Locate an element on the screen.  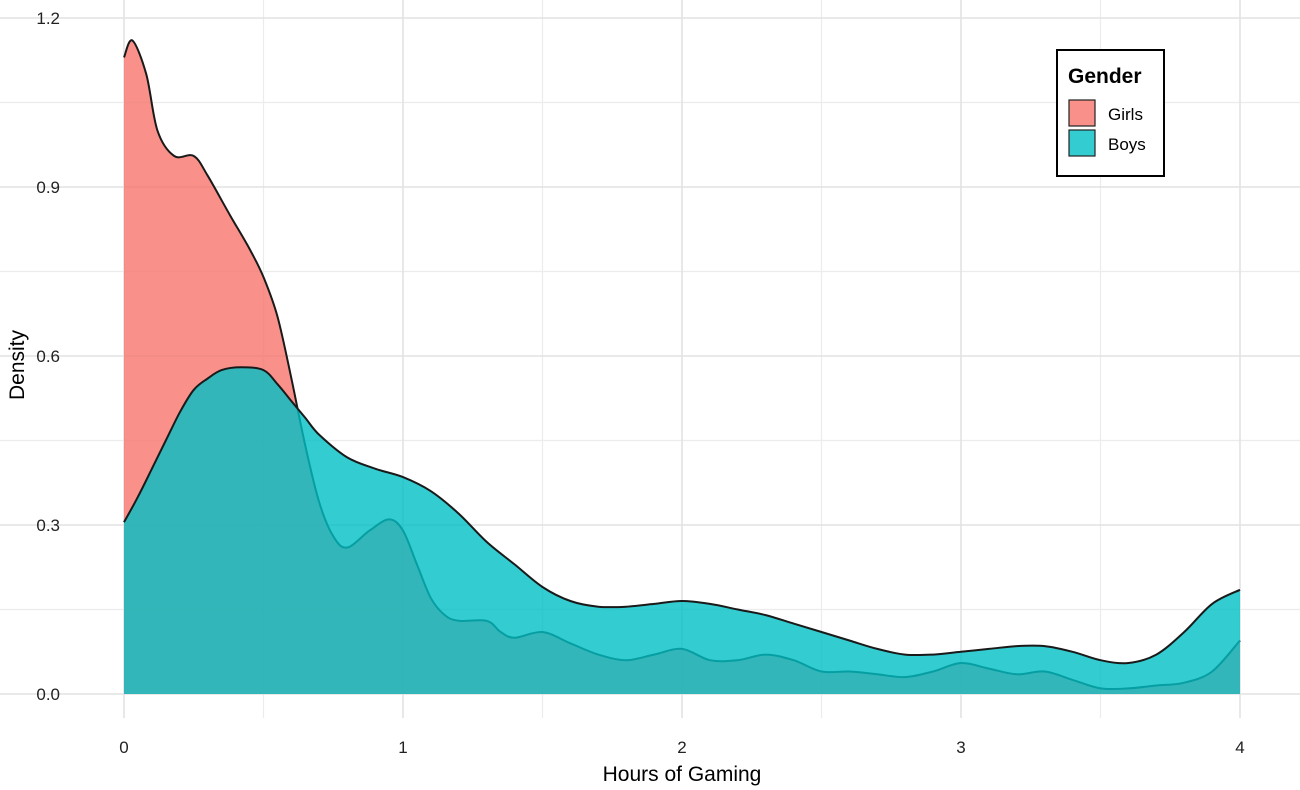
y-axis-title: Density is located at coordinates (17, 364).